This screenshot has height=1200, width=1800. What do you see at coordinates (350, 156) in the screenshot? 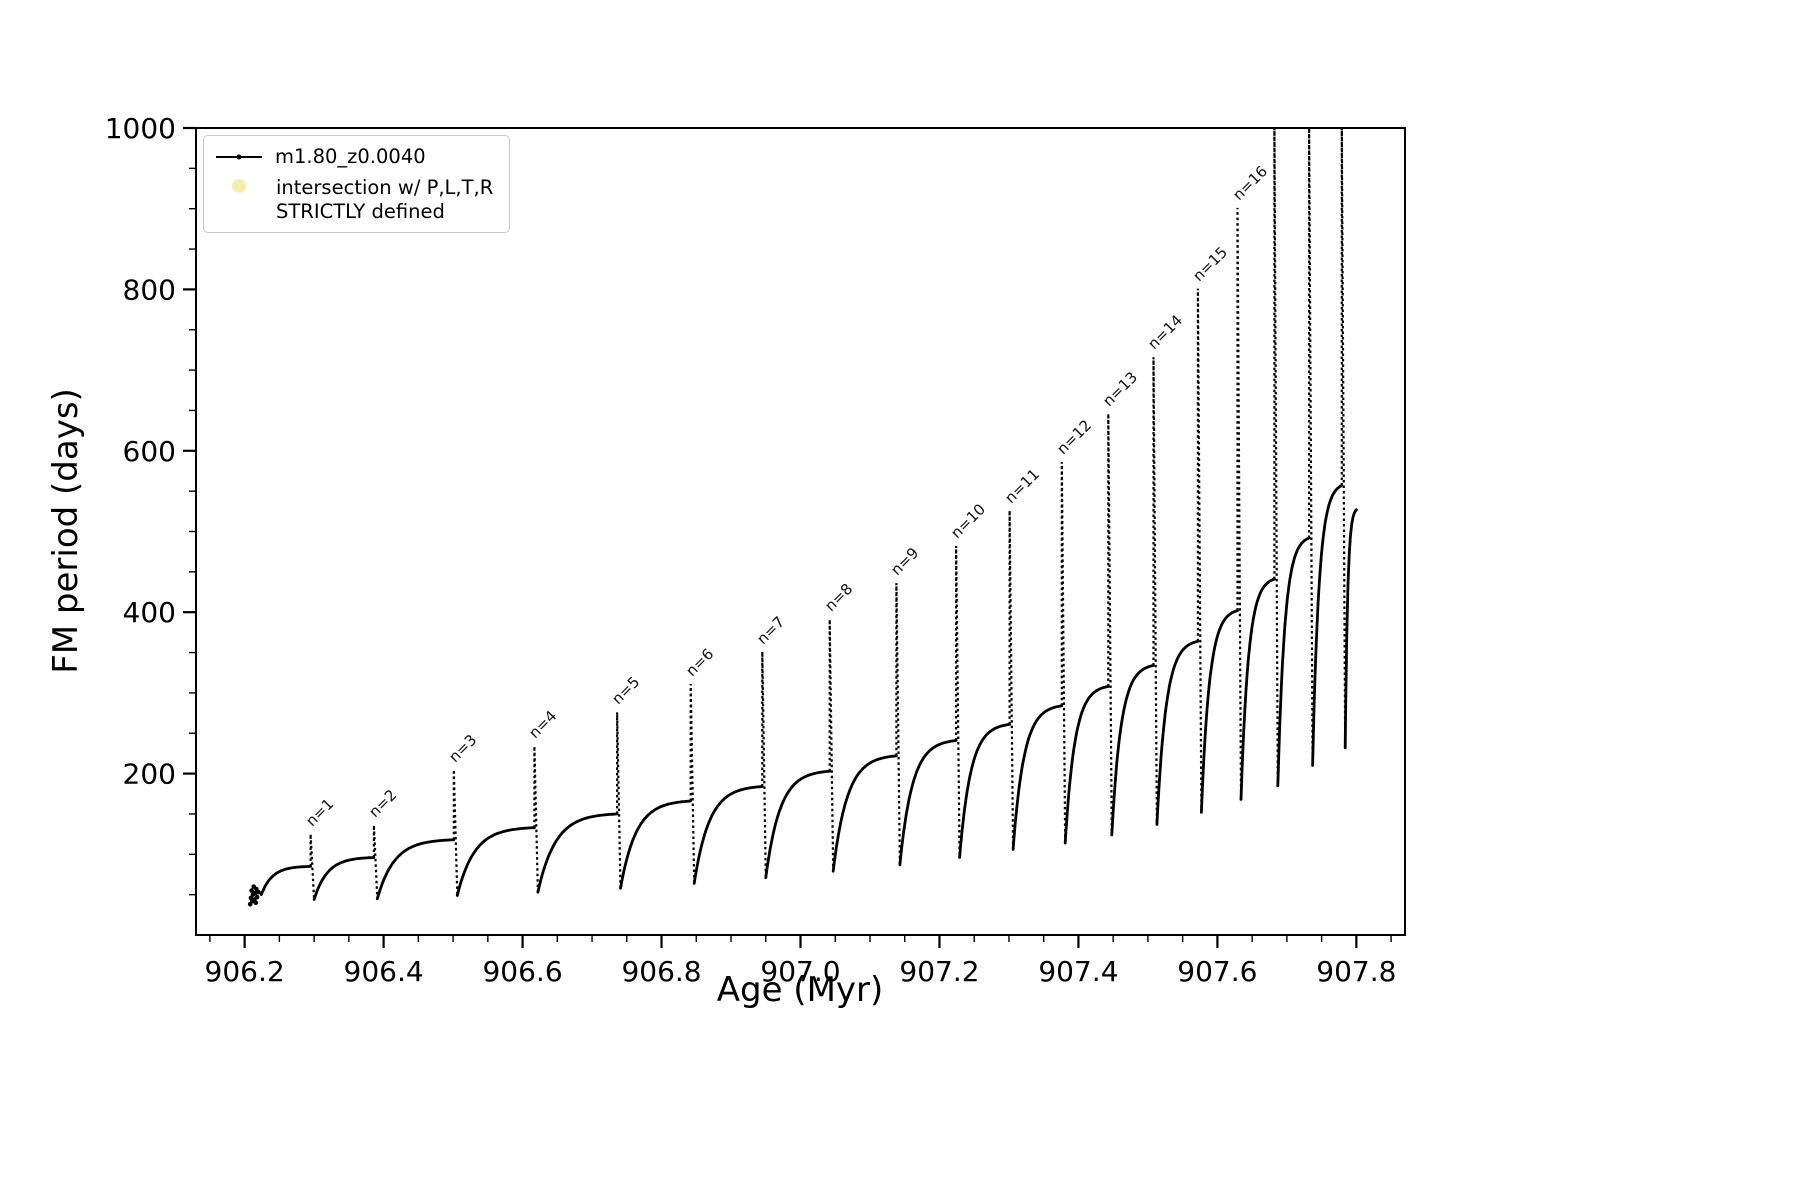
I see `legend-label-series: m1.80_z0.0040` at bounding box center [350, 156].